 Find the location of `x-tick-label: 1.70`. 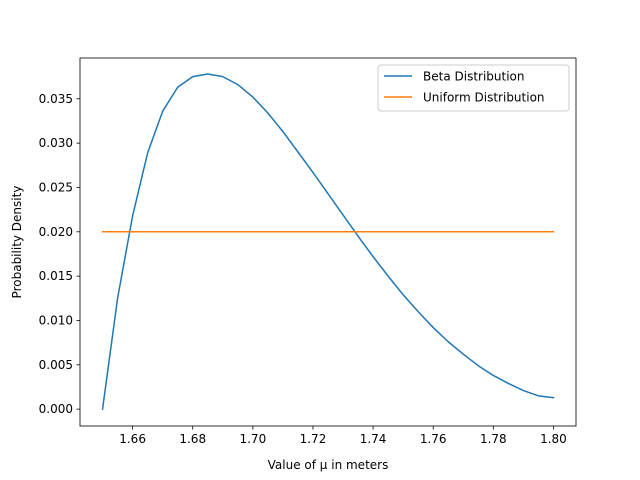

x-tick-label: 1.70 is located at coordinates (252, 439).